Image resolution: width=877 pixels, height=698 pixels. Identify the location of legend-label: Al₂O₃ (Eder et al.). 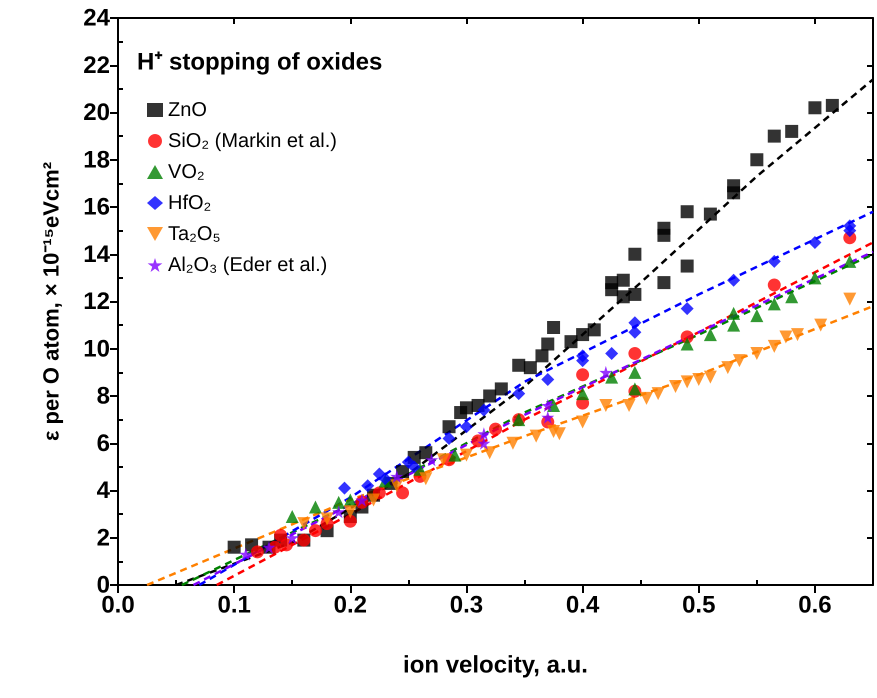
(248, 265).